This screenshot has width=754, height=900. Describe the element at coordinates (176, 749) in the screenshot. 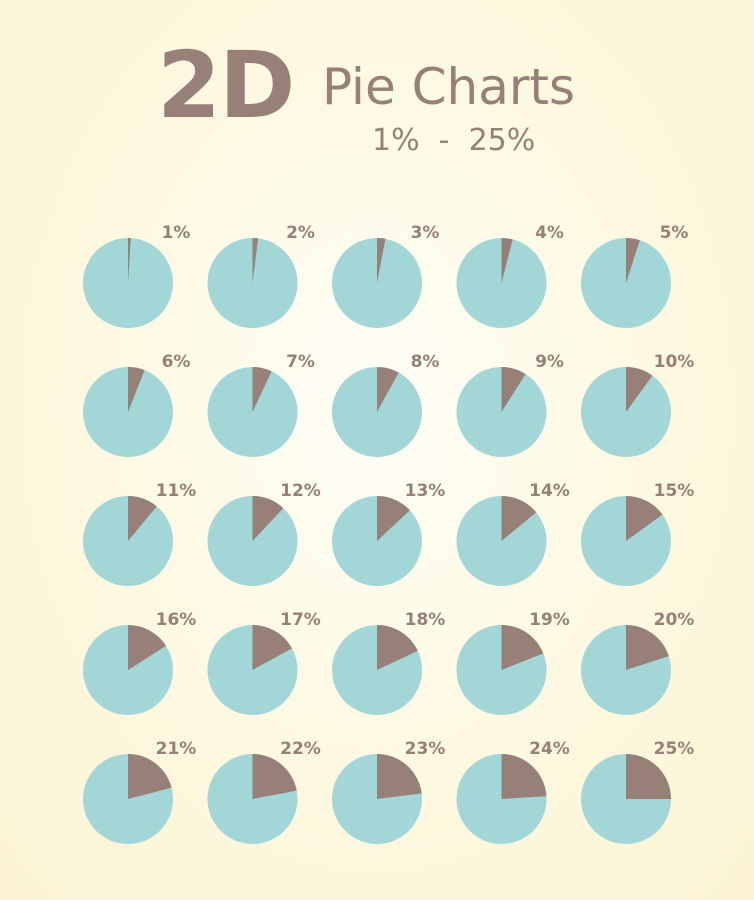

I see `pie-label-21: 21%` at that location.